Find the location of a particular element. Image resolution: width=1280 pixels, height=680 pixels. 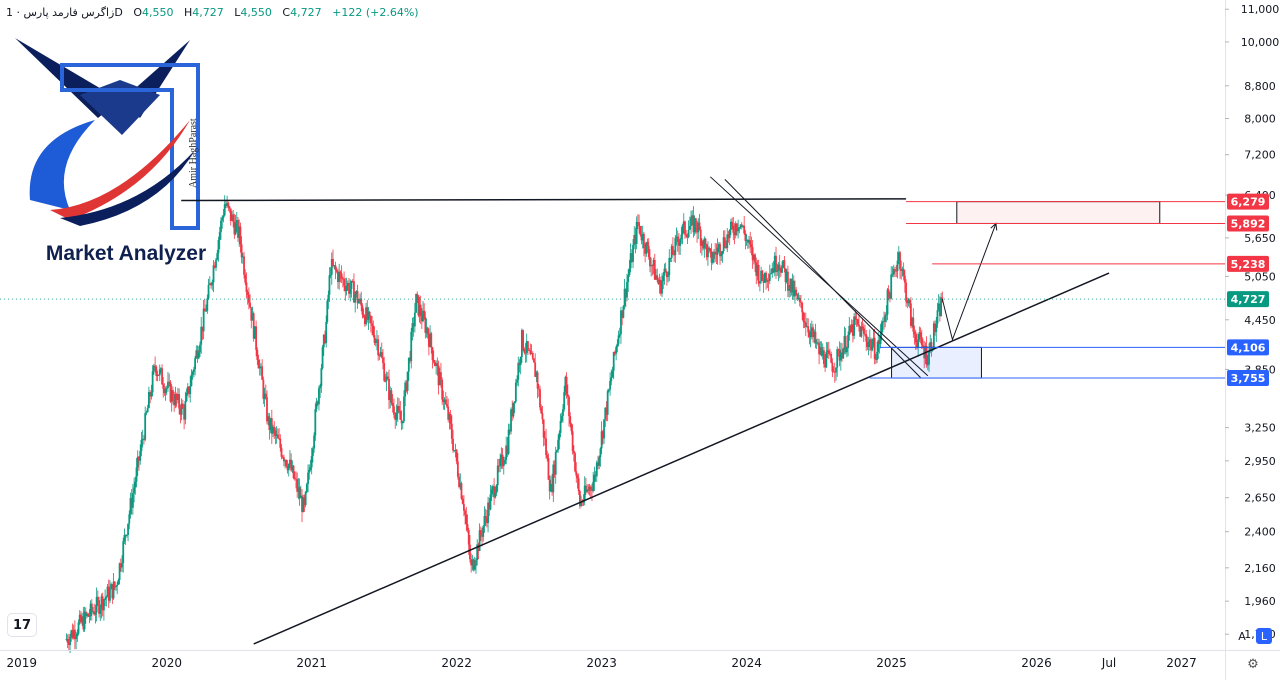

tradingview-logo-icon: 17 is located at coordinates (22, 625).